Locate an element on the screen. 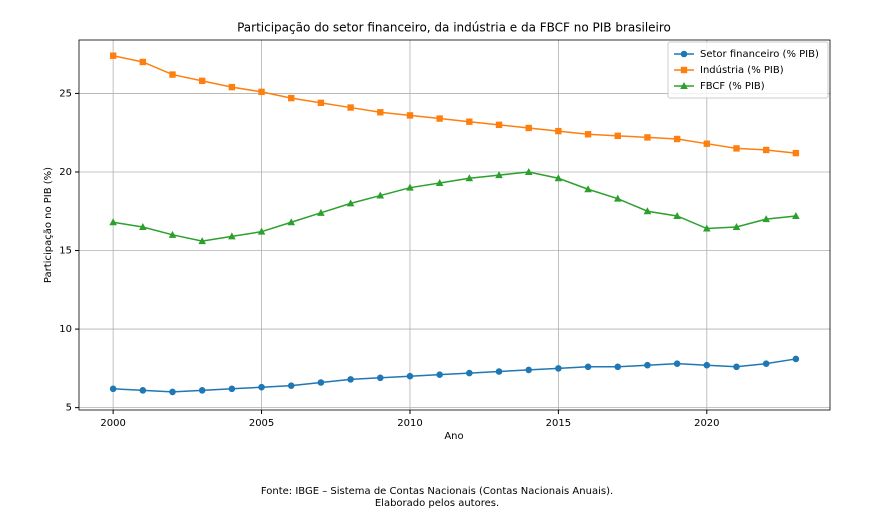  y-tick-label: 15 is located at coordinates (65, 251).